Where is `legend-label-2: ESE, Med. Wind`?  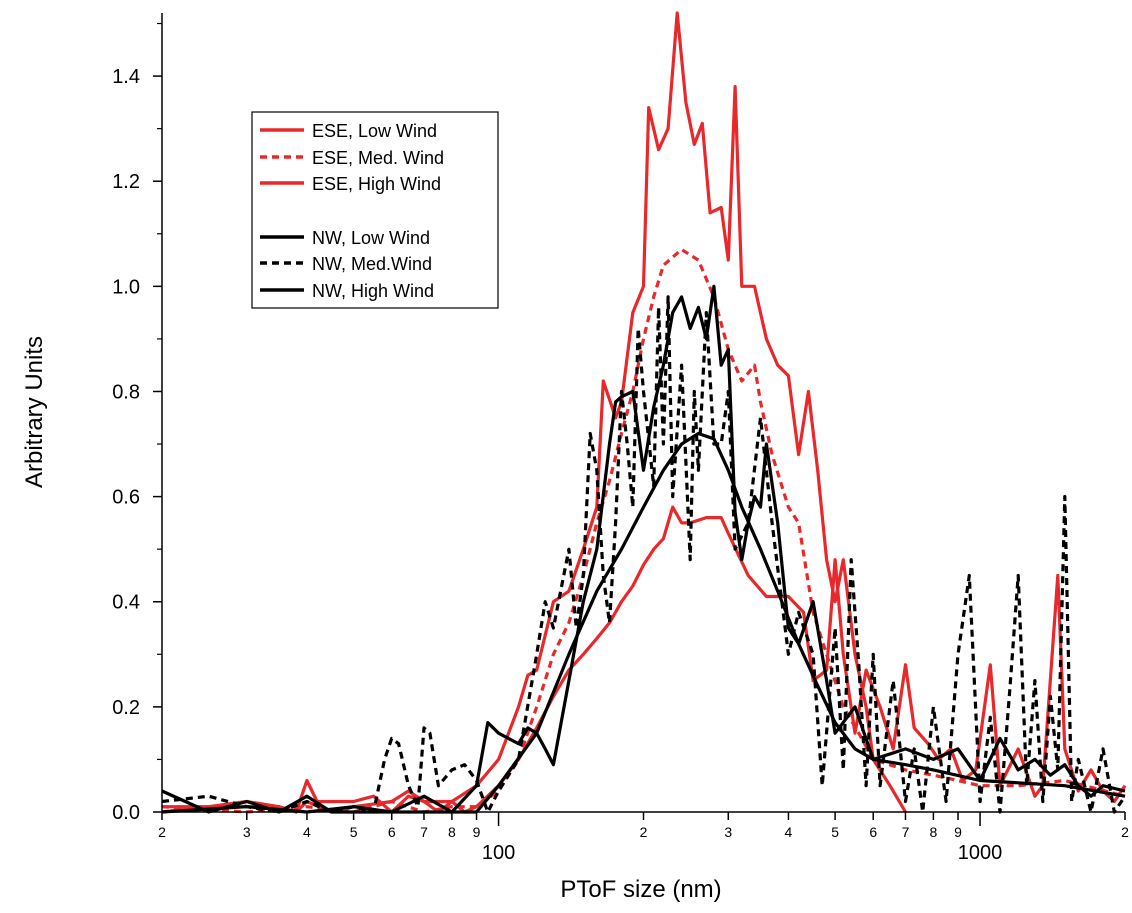 legend-label-2: ESE, Med. Wind is located at coordinates (378, 158).